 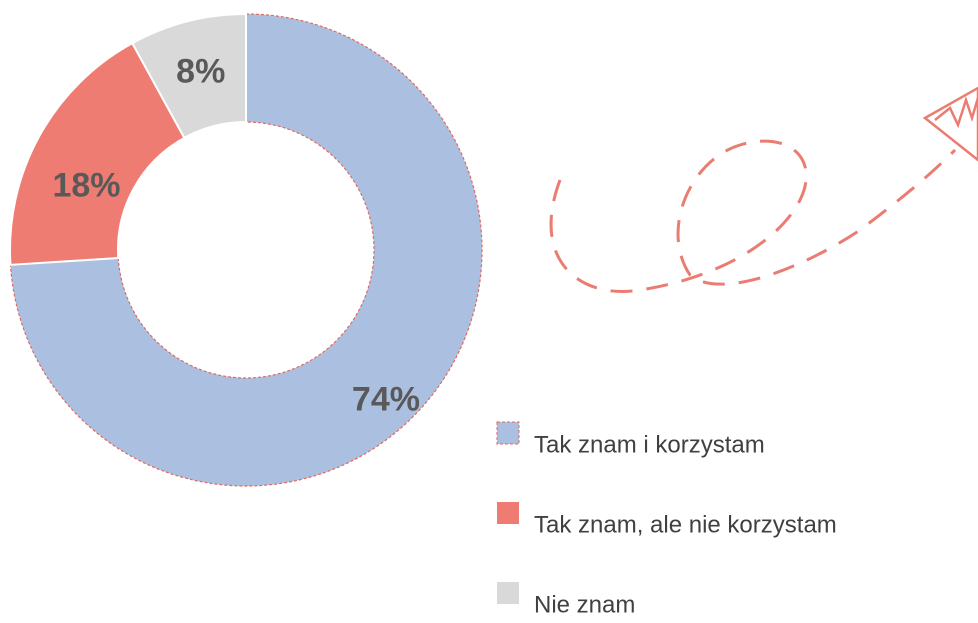 I want to click on legend-label: Tak znam i korzystam, so click(x=649, y=444).